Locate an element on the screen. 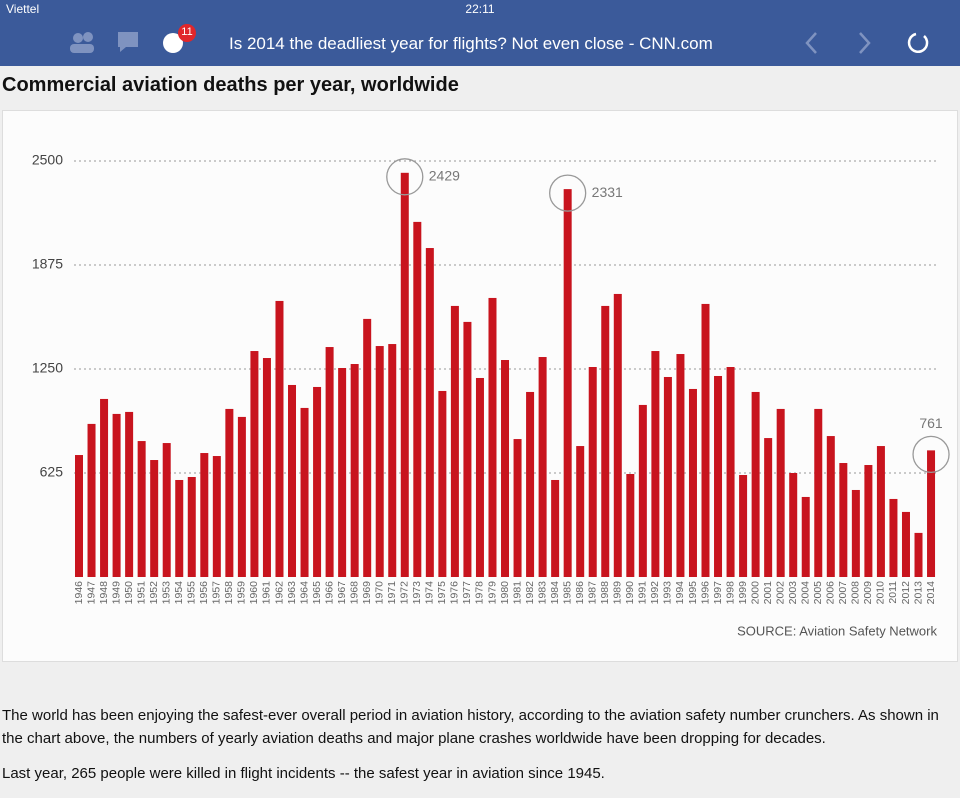 This screenshot has width=960, height=798. back-button is located at coordinates (811, 43).